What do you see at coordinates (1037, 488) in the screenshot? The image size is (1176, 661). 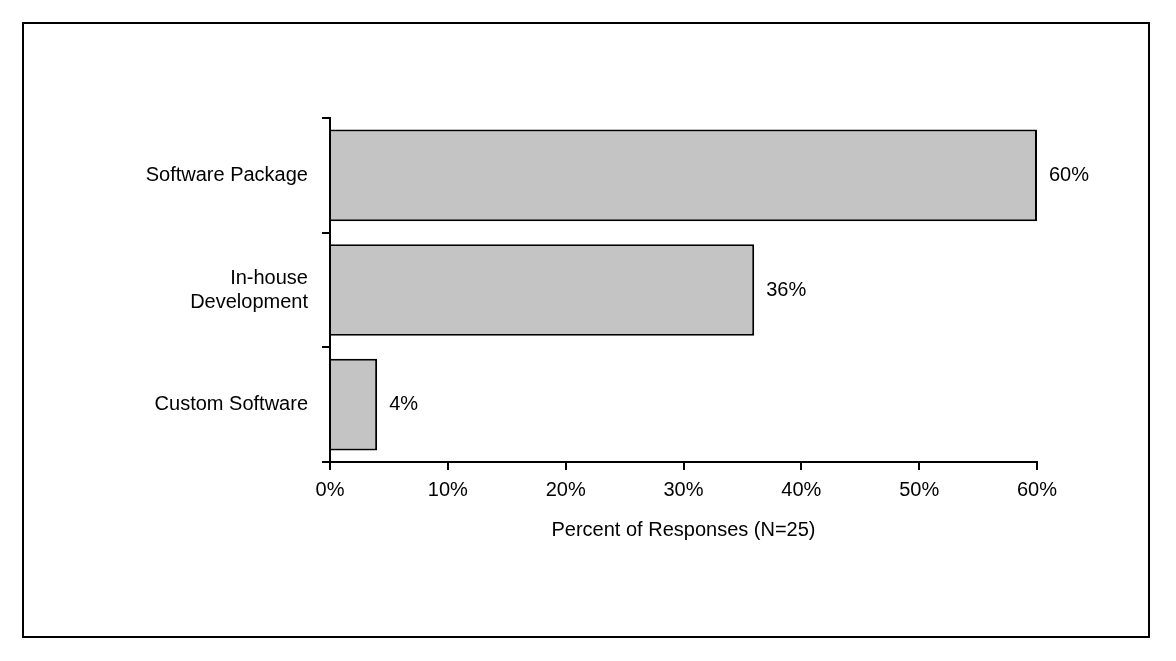 I see `x-tick-label: 60%` at bounding box center [1037, 488].